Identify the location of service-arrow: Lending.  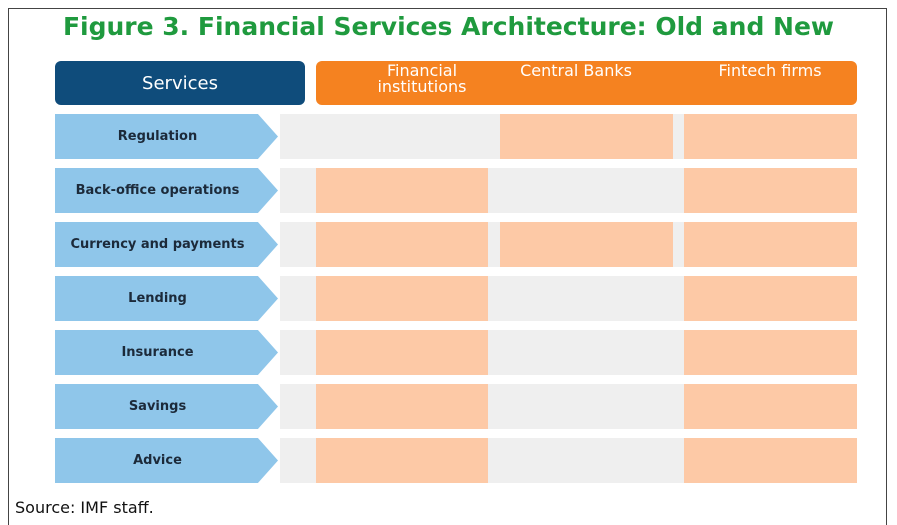
(166, 298).